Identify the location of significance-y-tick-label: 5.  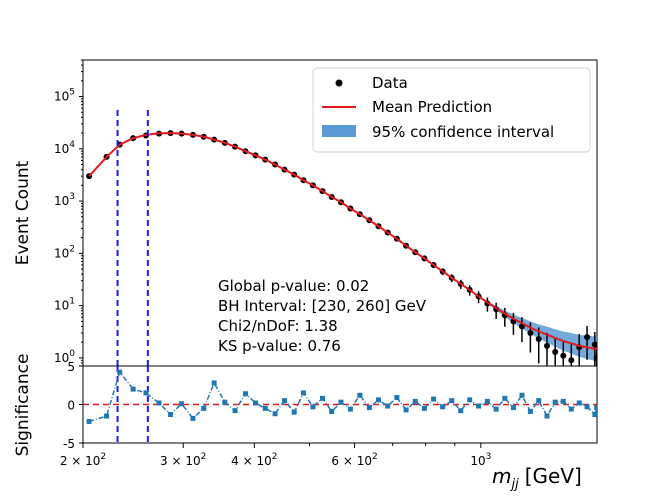
(71, 367).